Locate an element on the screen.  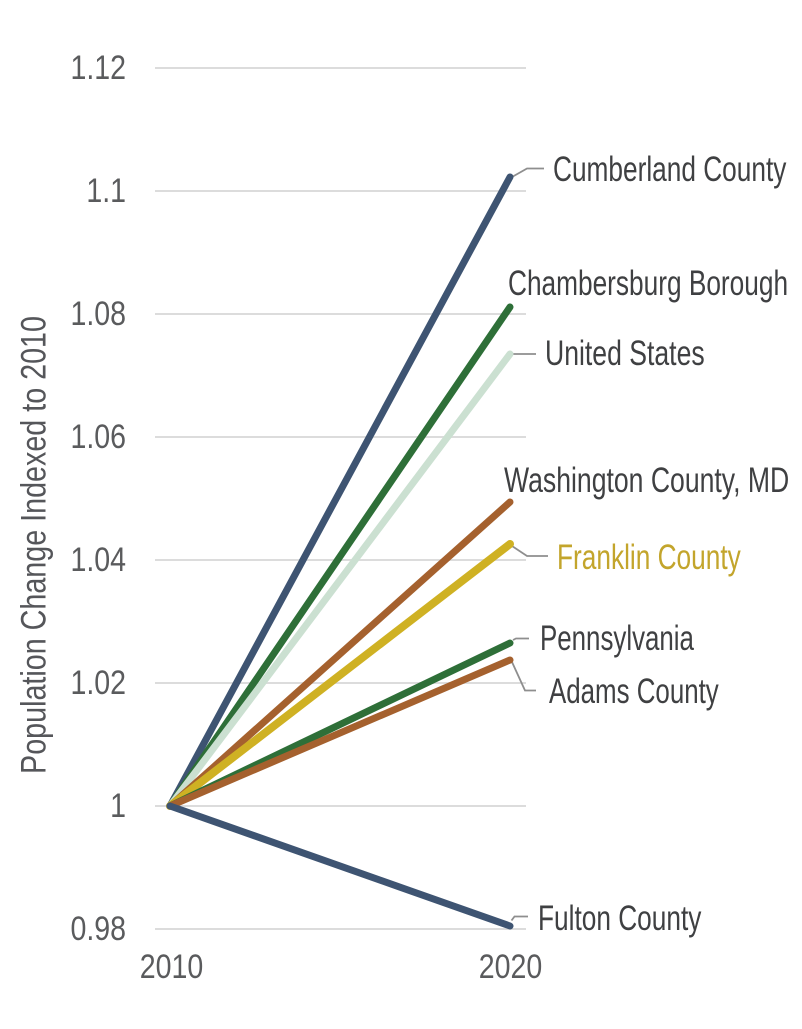
svg-text: Chambersburg Borough is located at coordinates (648, 283).